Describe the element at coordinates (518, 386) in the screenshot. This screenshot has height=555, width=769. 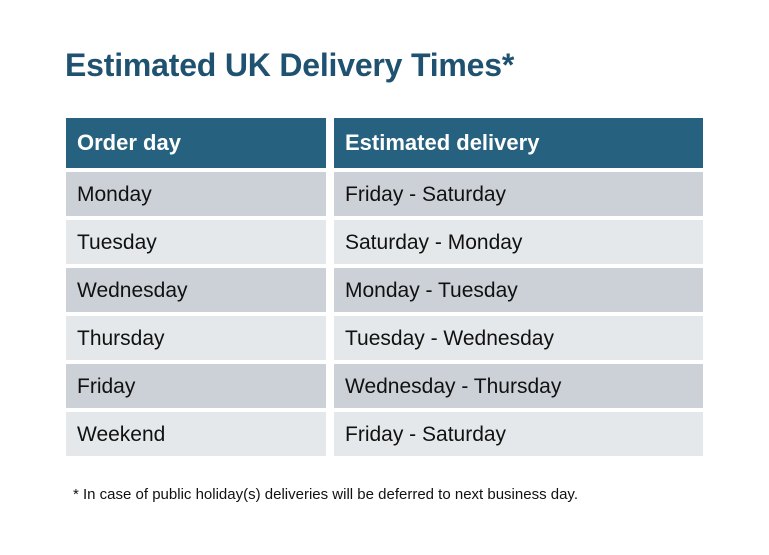
I see `cell-estimated-delivery: Wednesday - Thursday` at that location.